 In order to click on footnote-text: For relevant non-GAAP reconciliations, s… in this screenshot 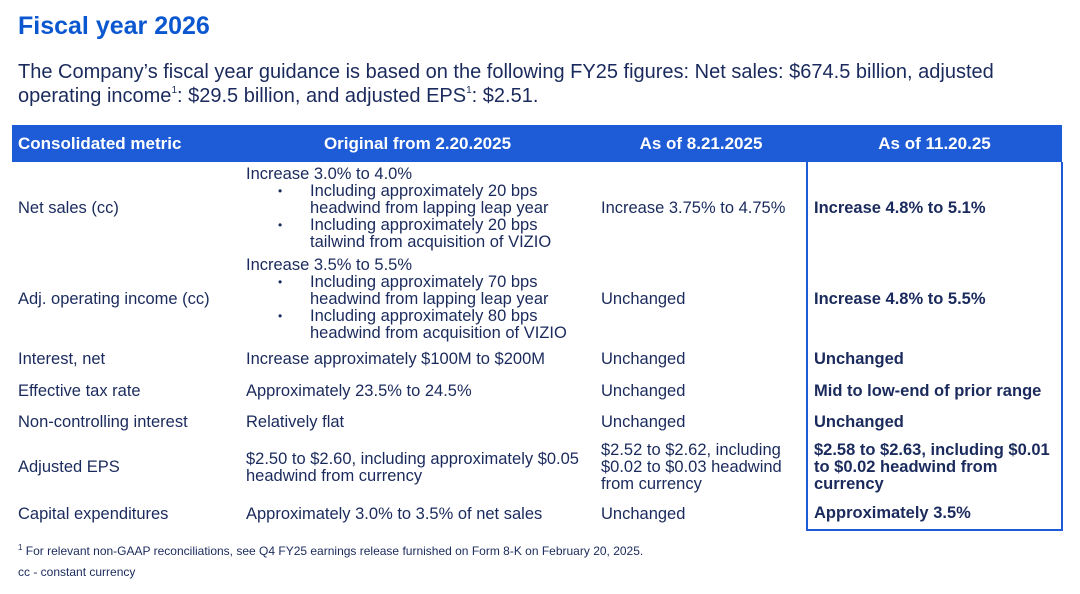, I will do `click(334, 551)`.